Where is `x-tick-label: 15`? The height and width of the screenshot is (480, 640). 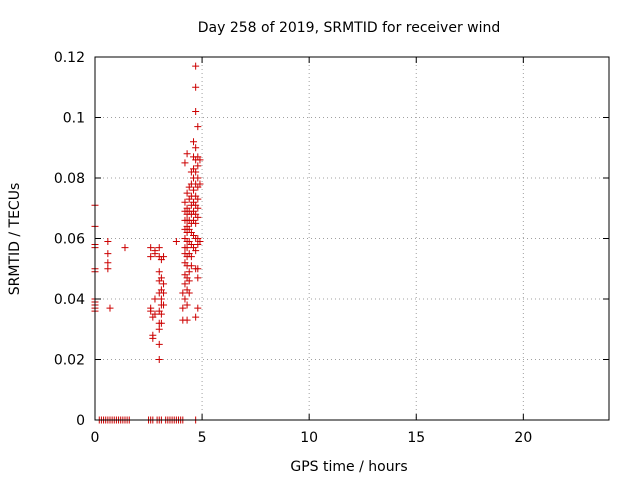 x-tick-label: 15 is located at coordinates (416, 438).